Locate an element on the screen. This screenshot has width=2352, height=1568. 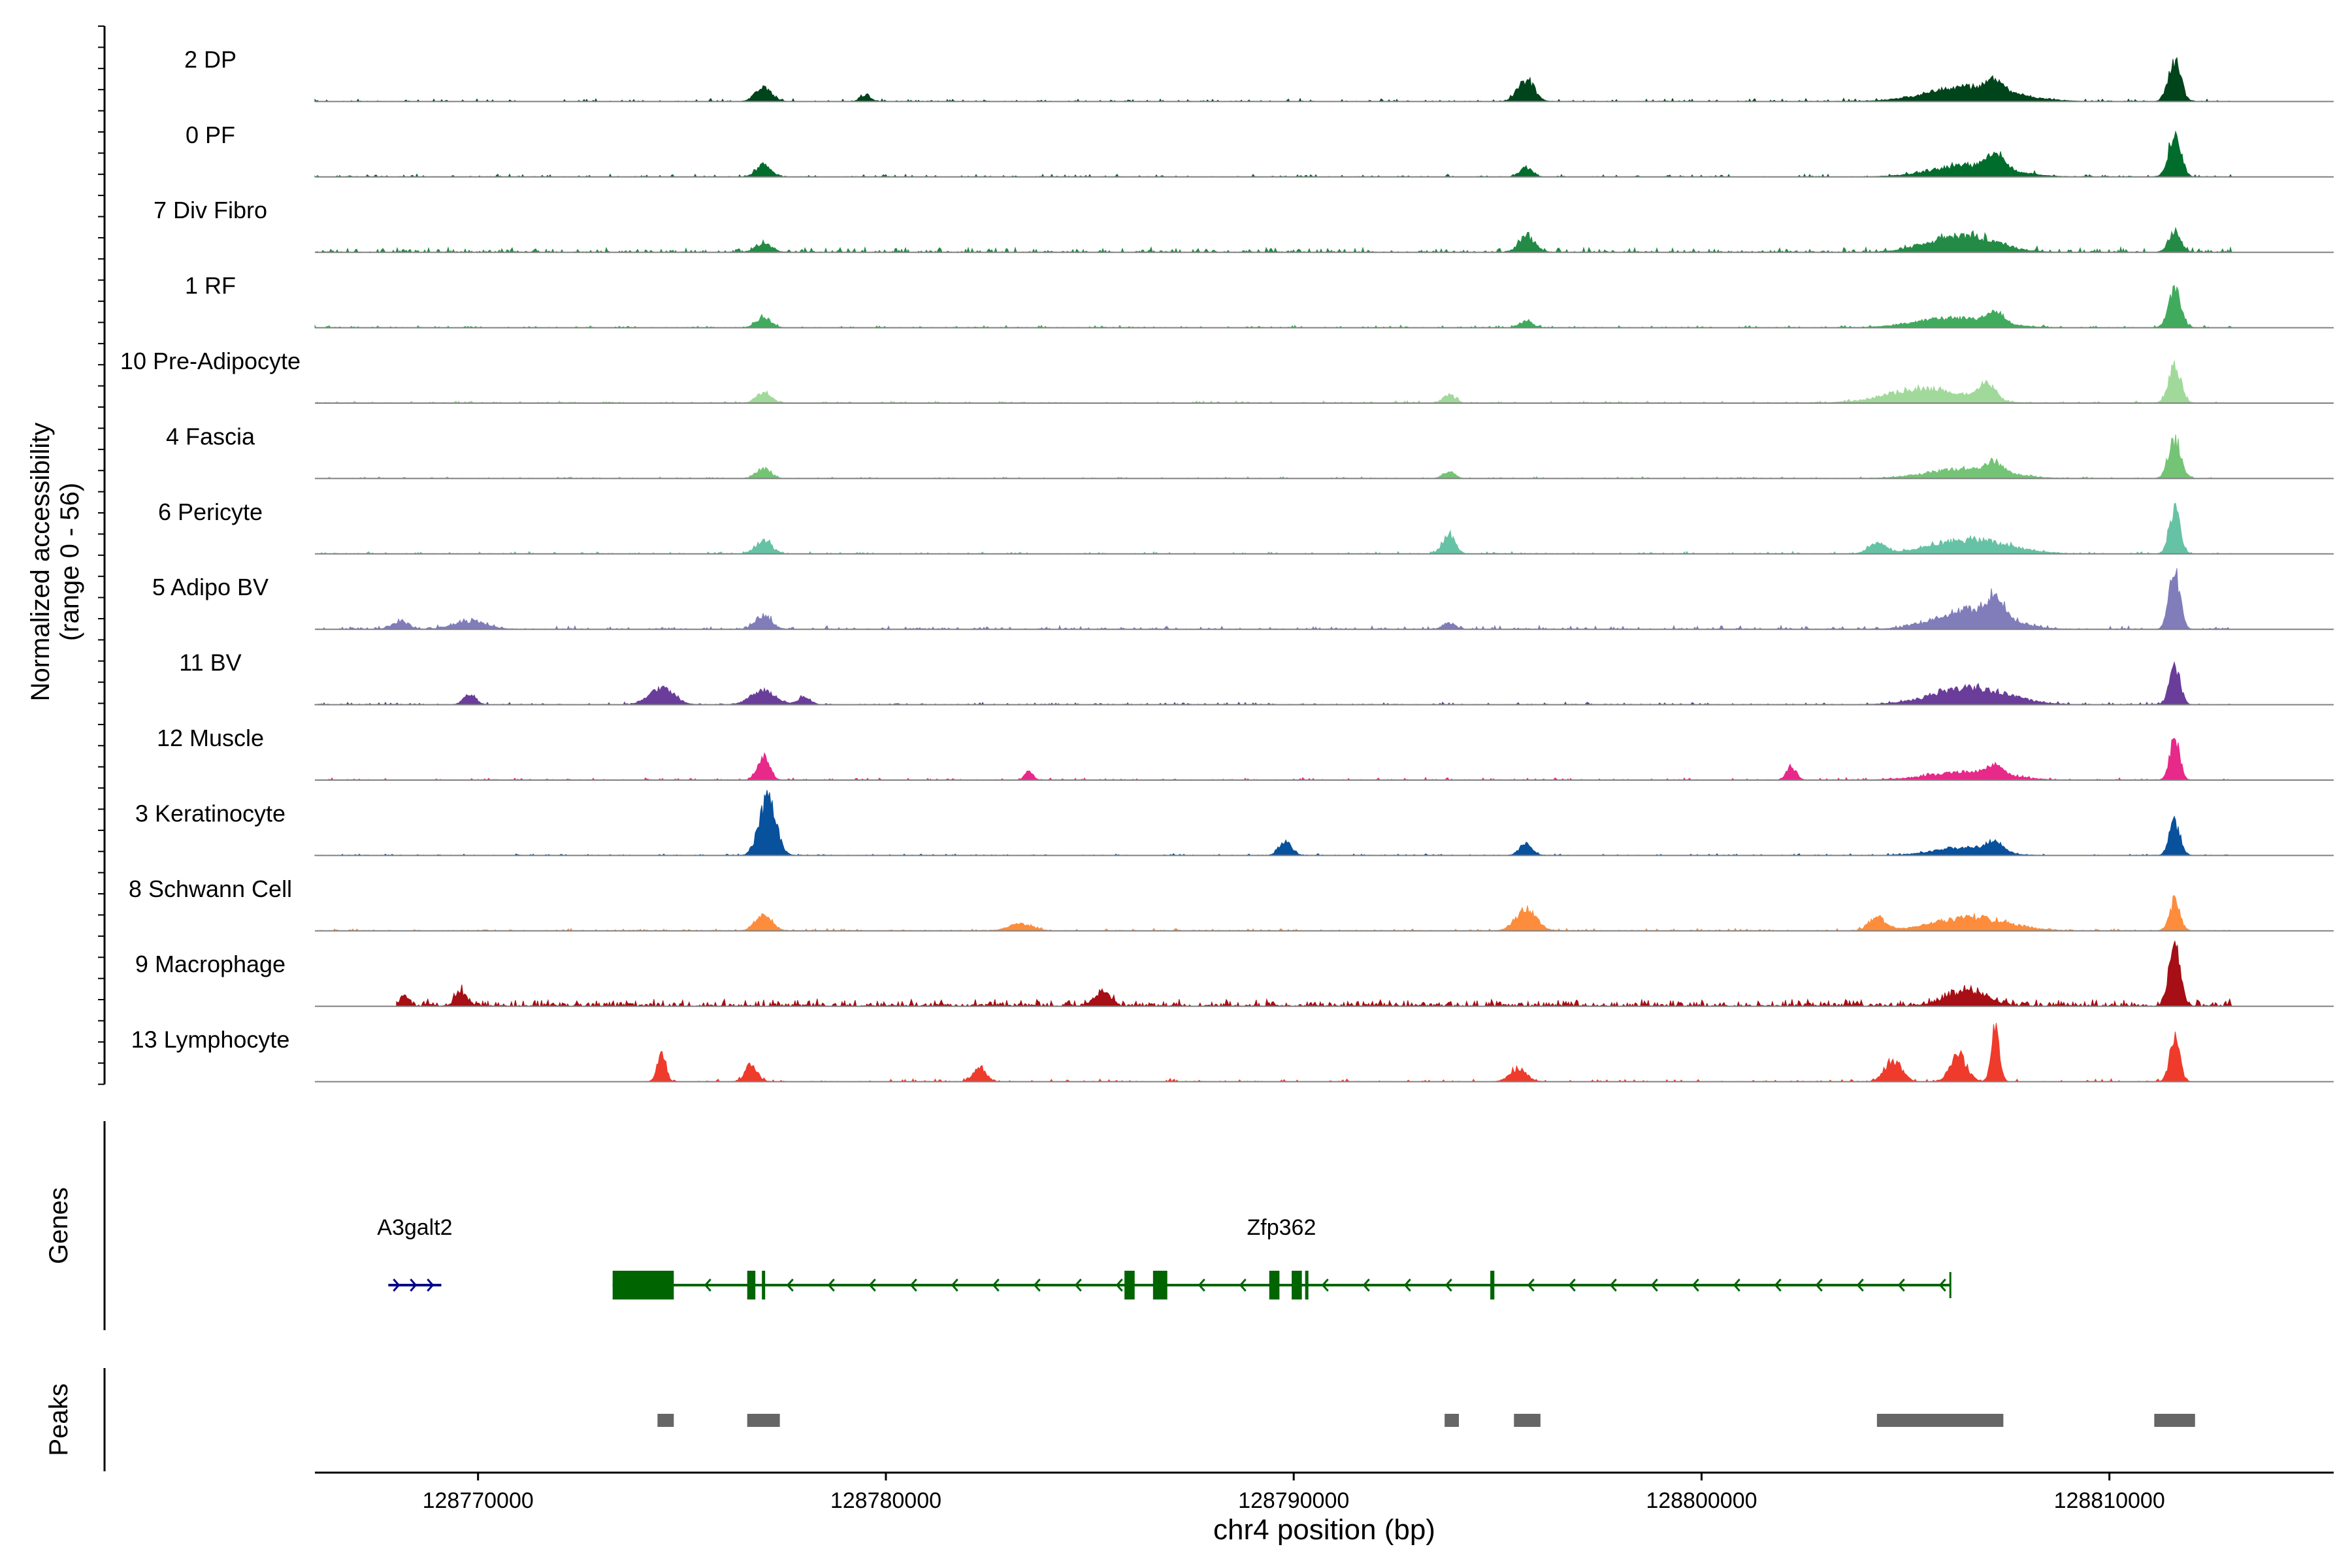
track: 5 Adipo BV is located at coordinates (1243, 599).